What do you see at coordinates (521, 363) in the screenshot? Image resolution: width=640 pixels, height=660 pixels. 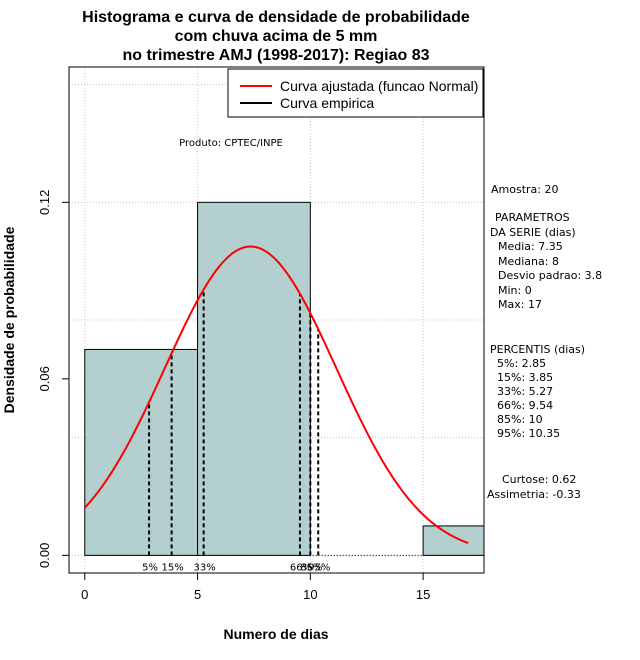 I see `percentil-05: 5%: 2.85` at bounding box center [521, 363].